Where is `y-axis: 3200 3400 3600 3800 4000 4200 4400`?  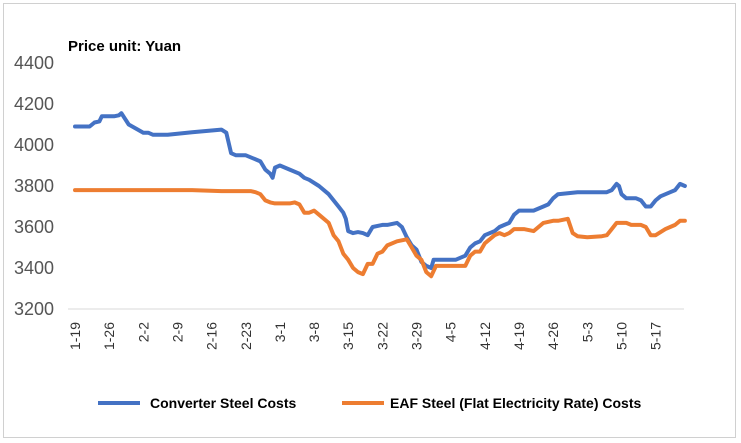 y-axis: 3200 3400 3600 3800 4000 4200 4400 is located at coordinates (34, 186).